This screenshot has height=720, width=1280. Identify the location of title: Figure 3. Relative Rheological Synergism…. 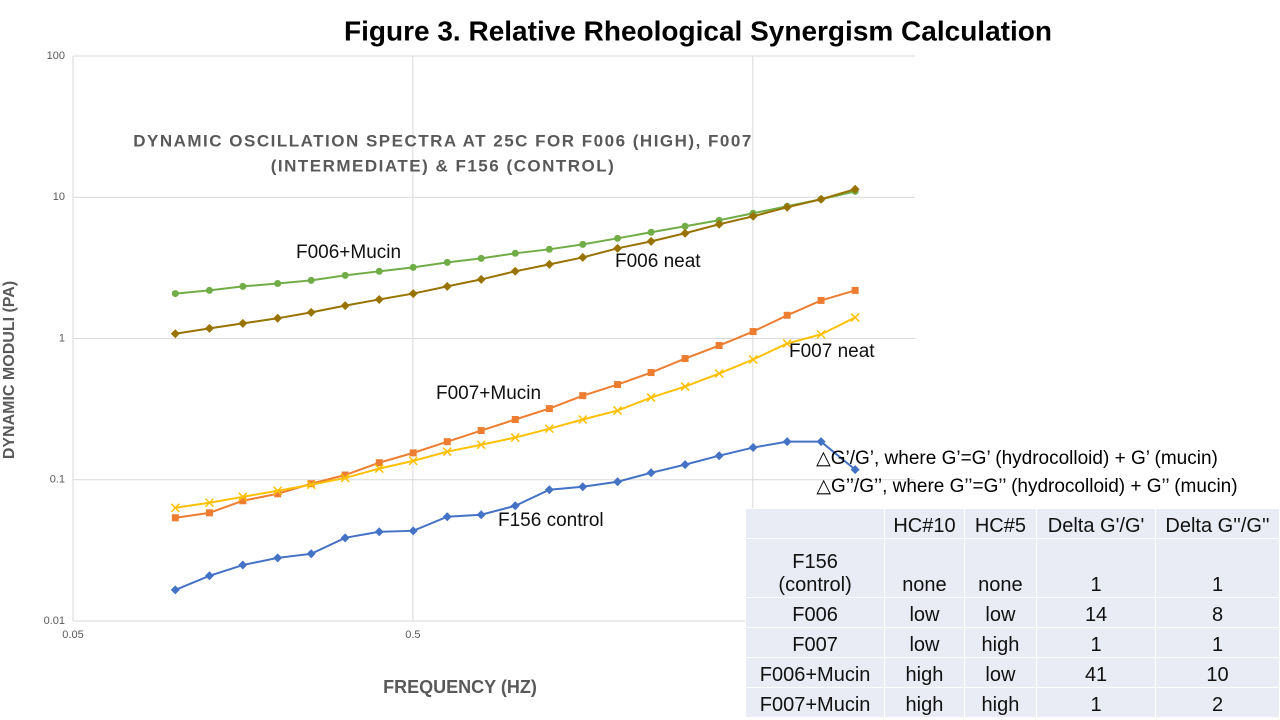
(698, 30).